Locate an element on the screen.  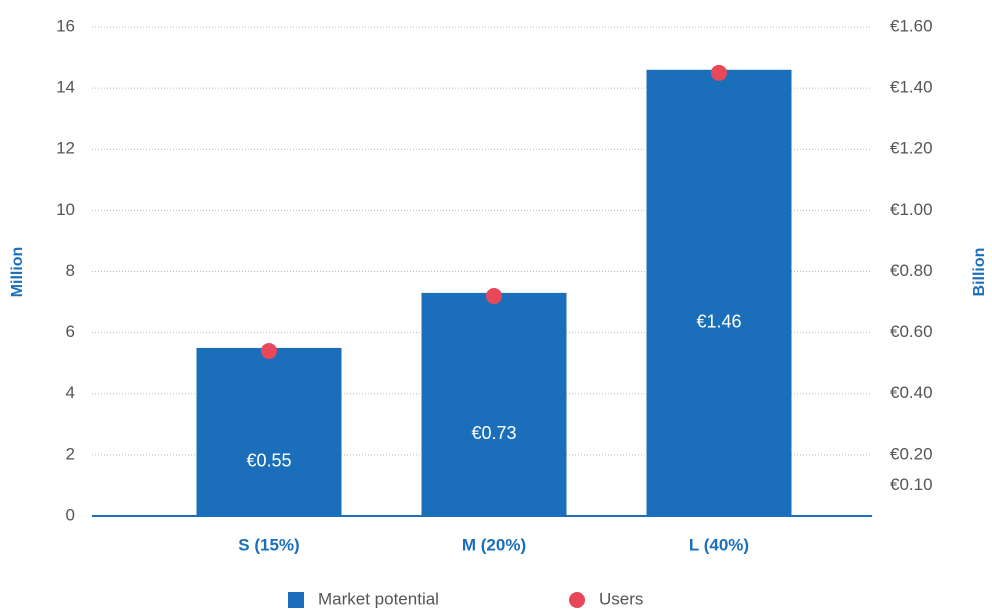
value-label: €1.46 is located at coordinates (718, 322).